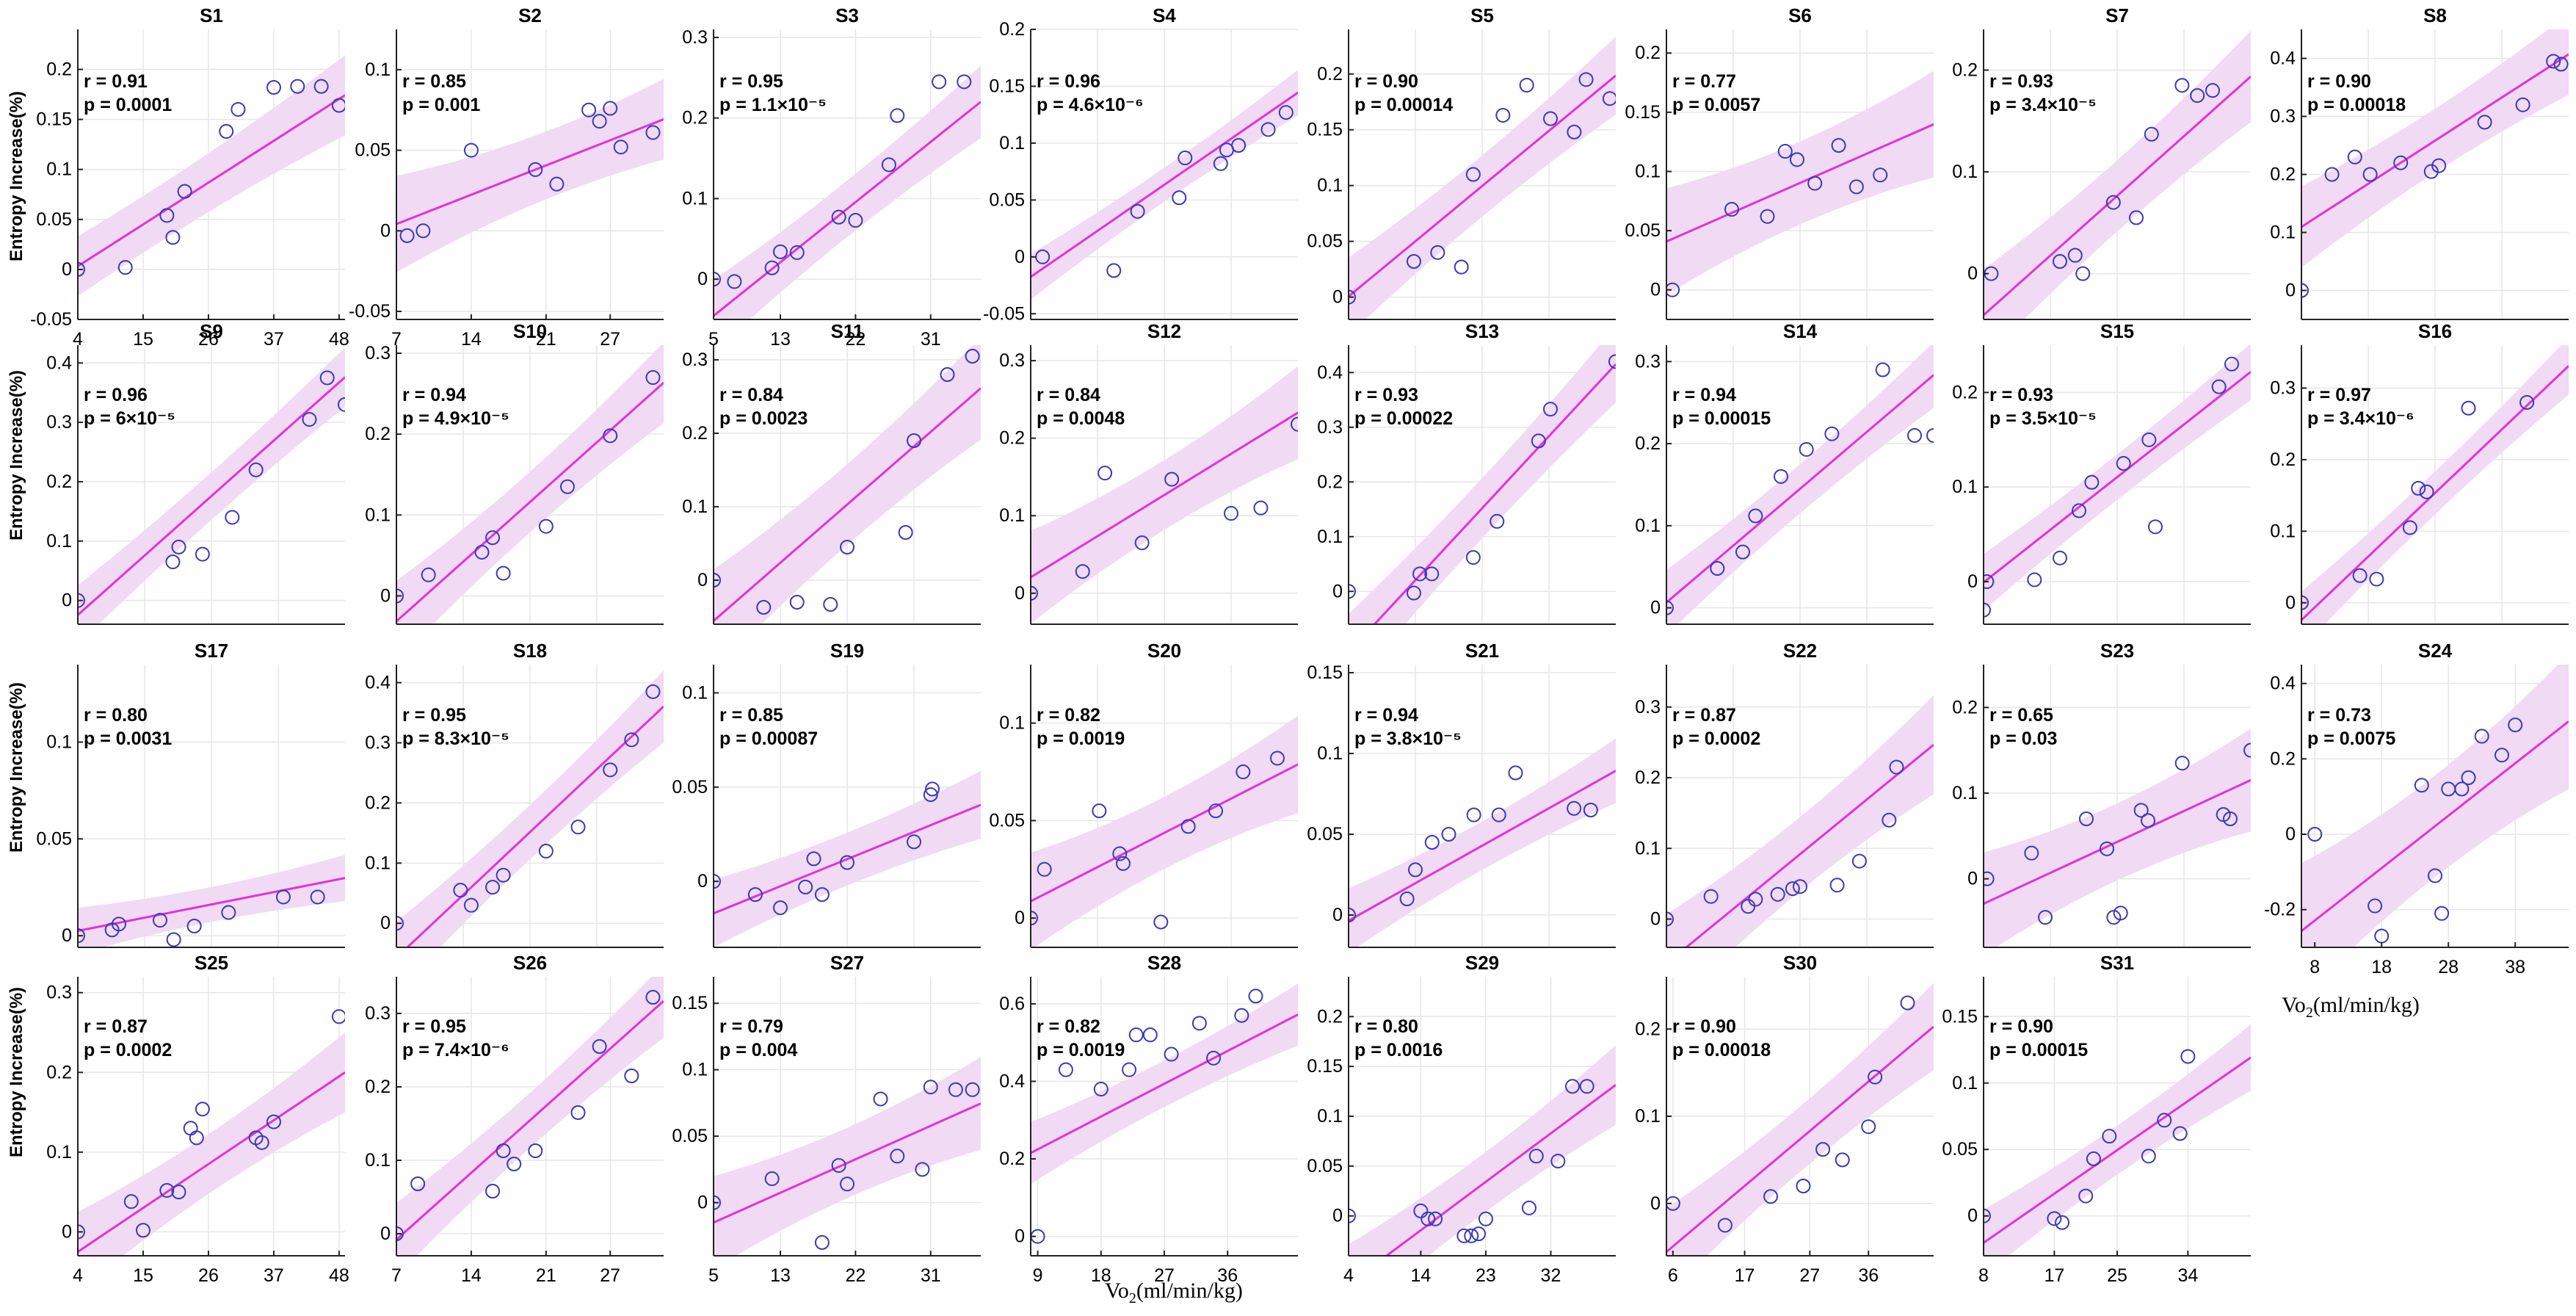 The width and height of the screenshot is (2576, 1316). I want to click on panel-s18: 0 0.1 0.2 0.3 0.4 S18 r = 0.95p = 8.3×10⁻⁵, so click(514, 794).